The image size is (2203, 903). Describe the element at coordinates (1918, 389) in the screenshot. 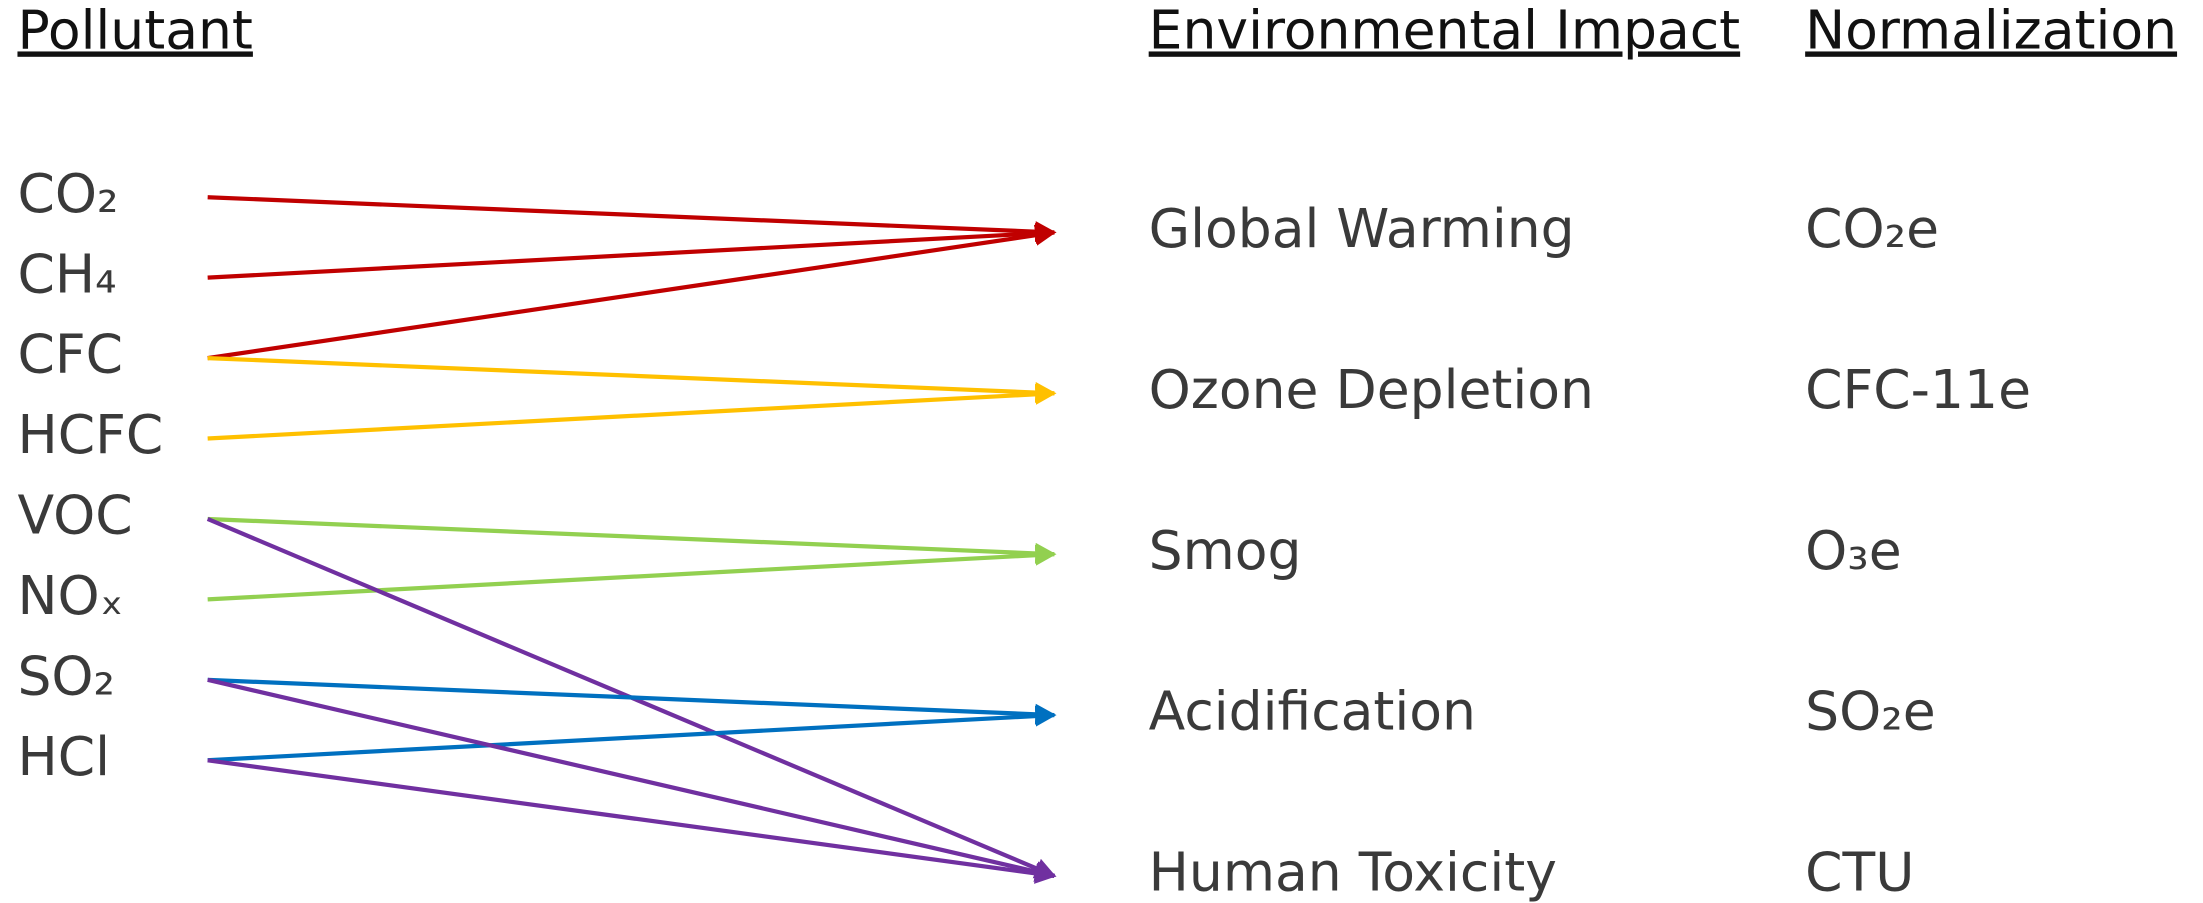

I see `normalization-label: CFC-11e` at that location.